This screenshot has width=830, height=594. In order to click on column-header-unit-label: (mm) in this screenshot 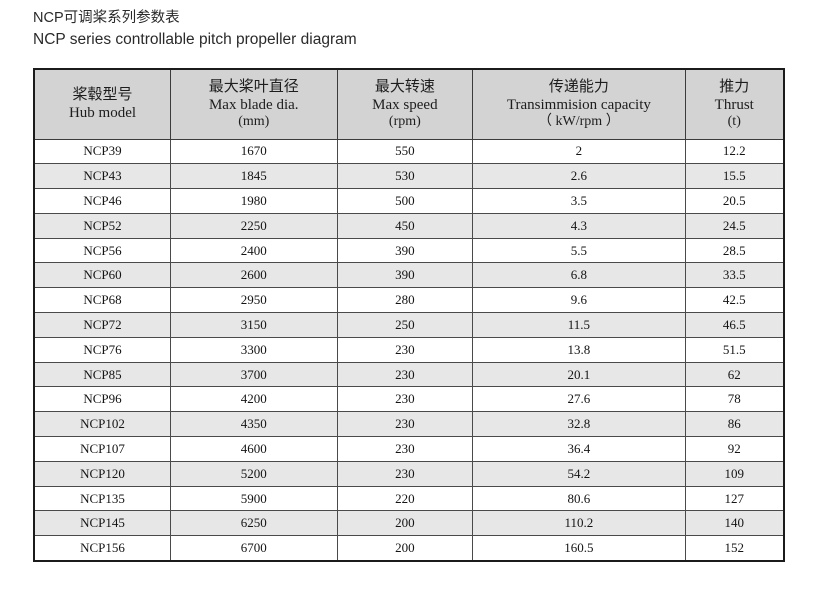, I will do `click(254, 122)`.